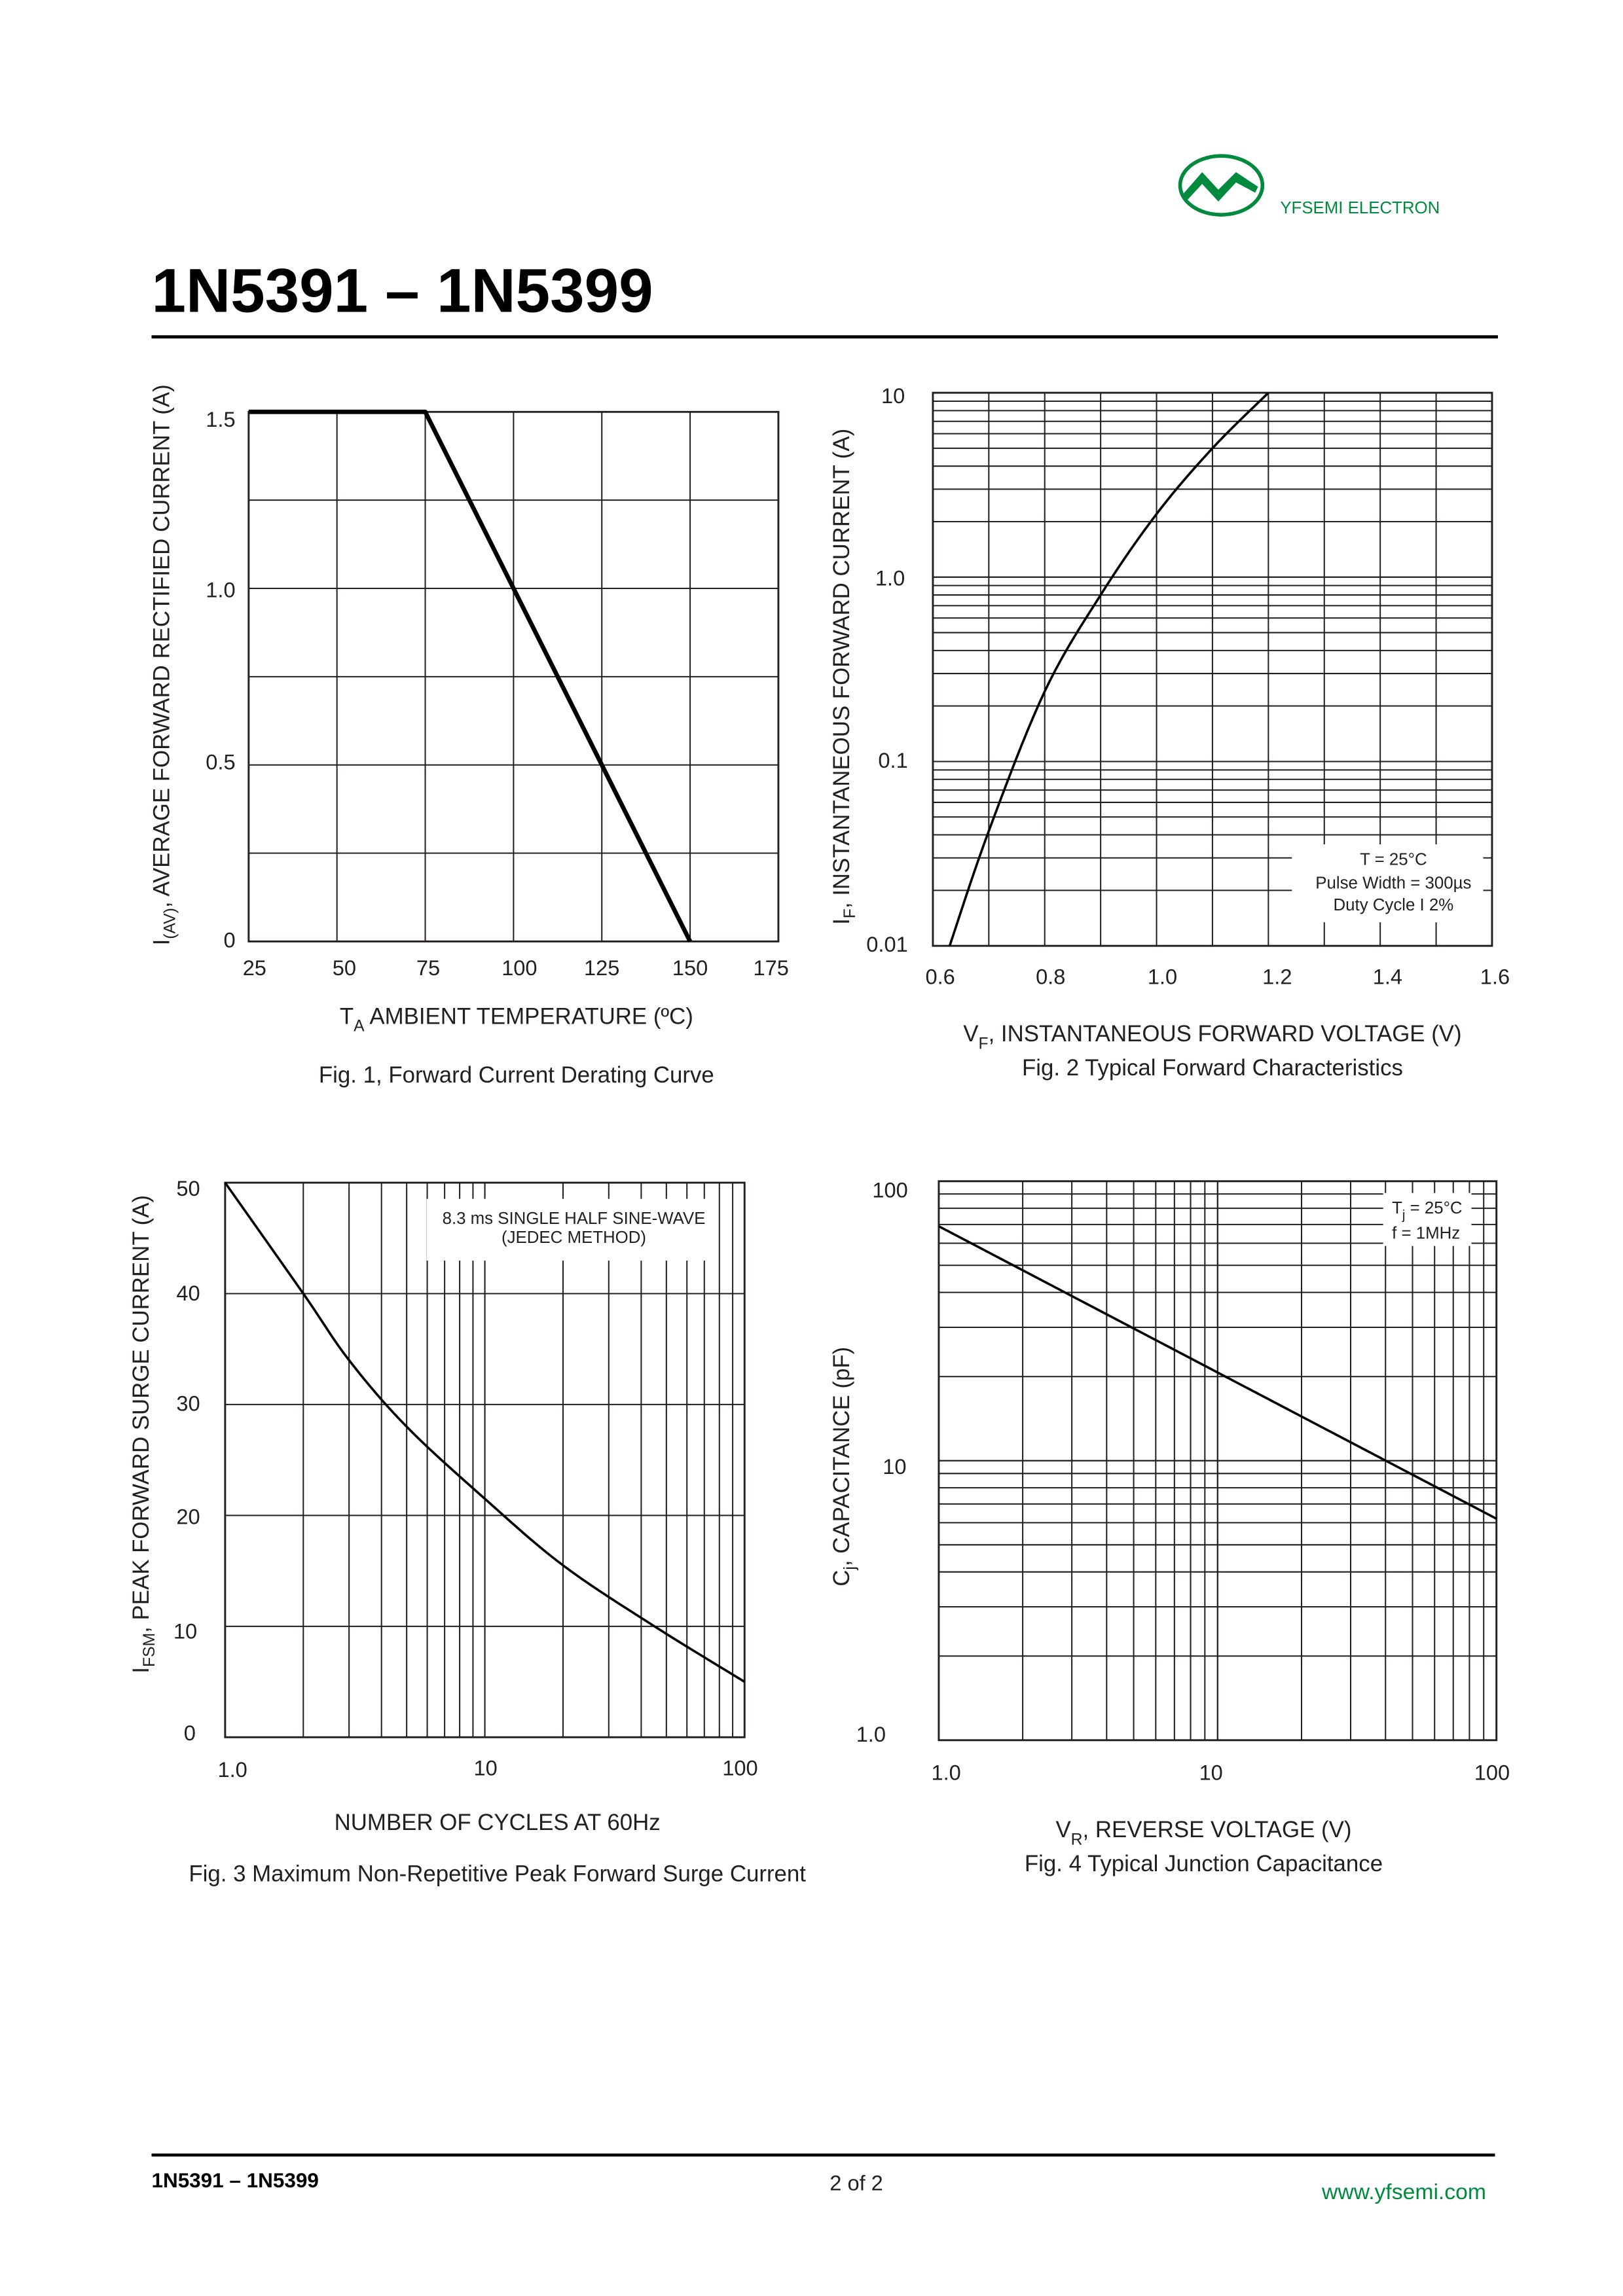  Describe the element at coordinates (690, 968) in the screenshot. I see `x-tick-label: 150` at that location.